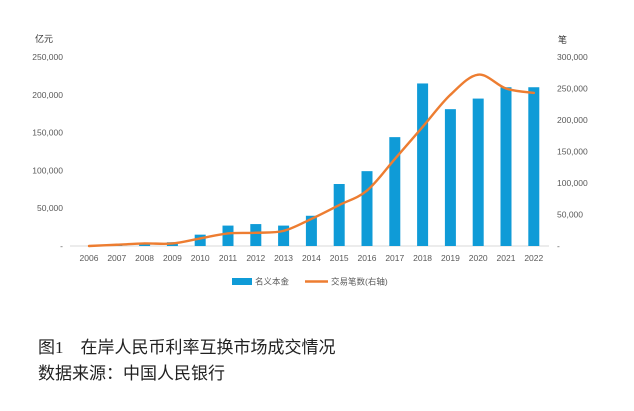 This screenshot has width=634, height=411. Describe the element at coordinates (572, 183) in the screenshot. I see `right-axis-tick-label: 100,000` at that location.